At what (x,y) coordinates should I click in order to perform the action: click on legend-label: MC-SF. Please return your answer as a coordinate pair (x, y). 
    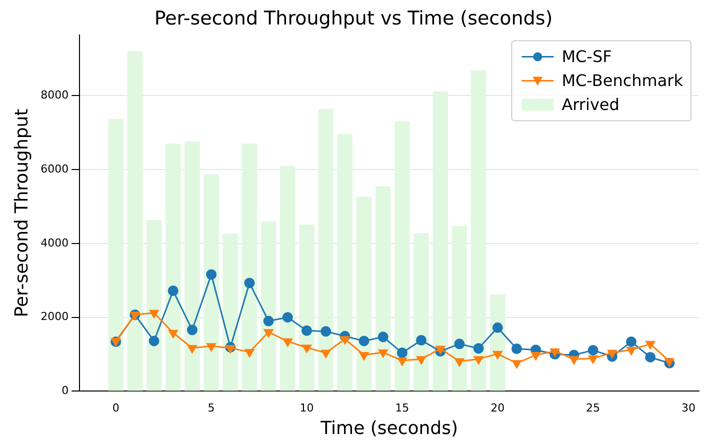
    Looking at the image, I should click on (587, 56).